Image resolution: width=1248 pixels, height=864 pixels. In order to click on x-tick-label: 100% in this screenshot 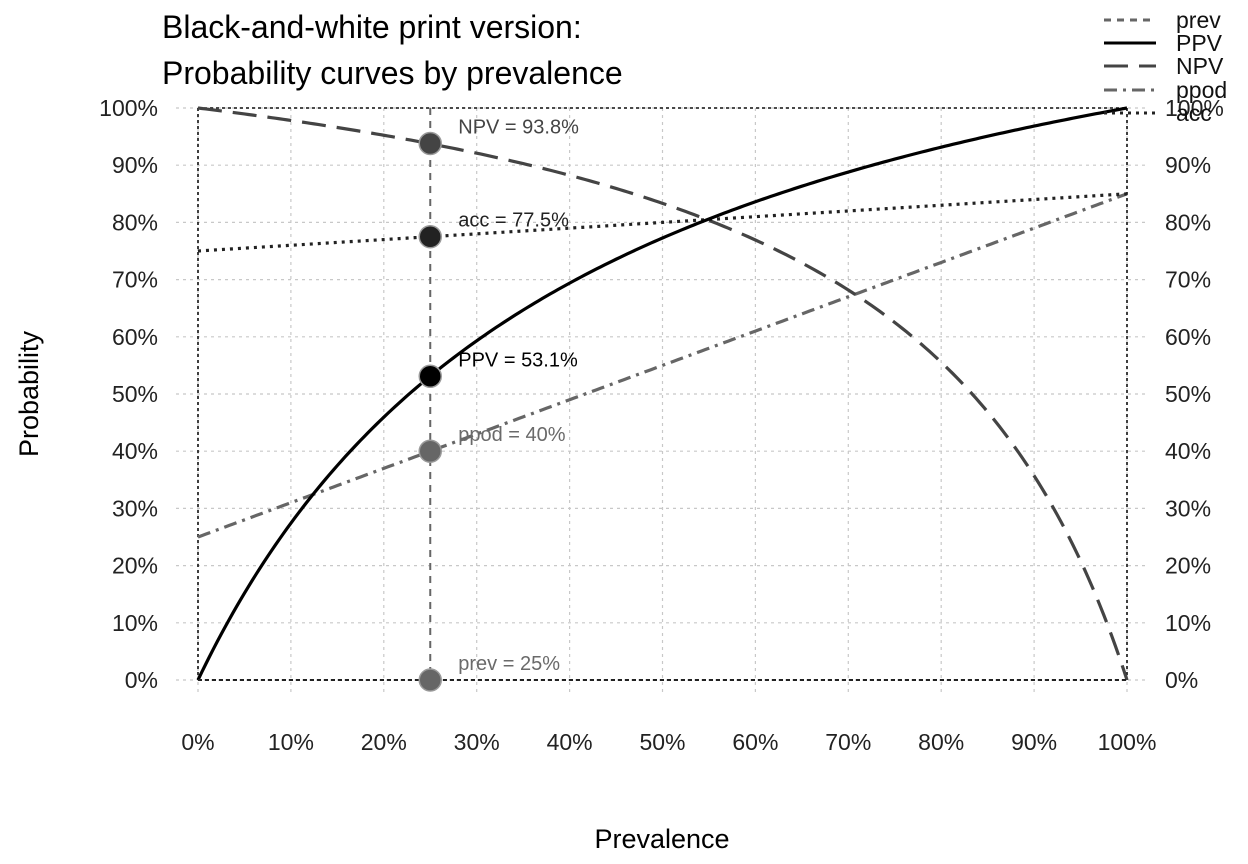, I will do `click(1127, 742)`.